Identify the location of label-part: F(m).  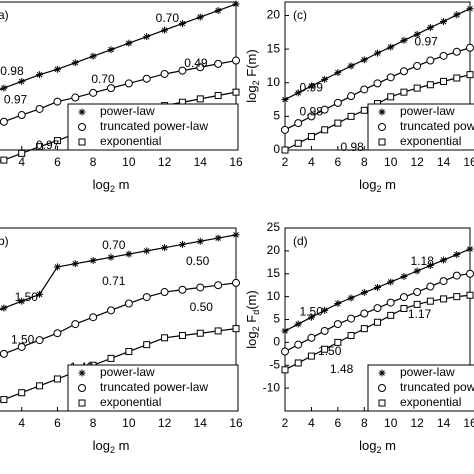
(251, 64).